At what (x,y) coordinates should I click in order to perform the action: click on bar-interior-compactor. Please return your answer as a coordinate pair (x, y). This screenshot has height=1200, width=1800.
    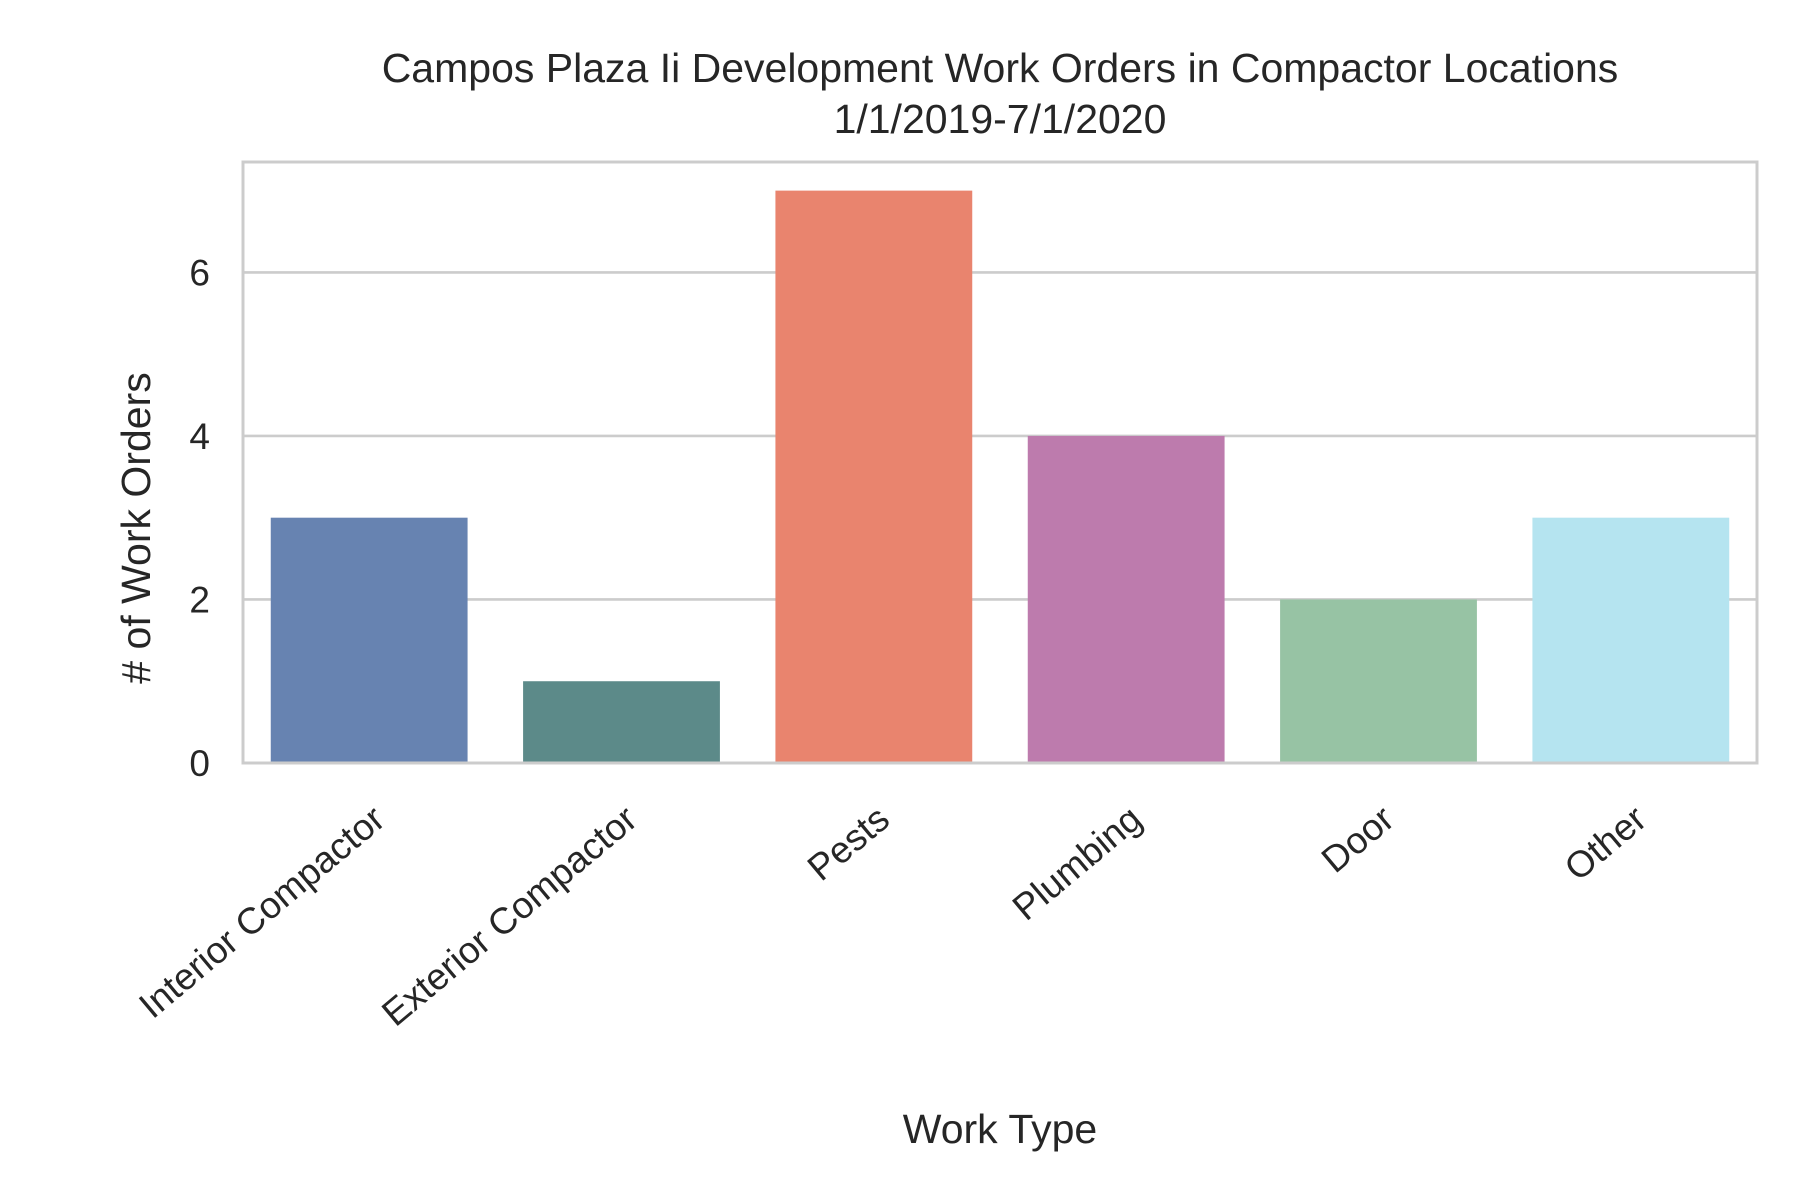
    Looking at the image, I should click on (369, 640).